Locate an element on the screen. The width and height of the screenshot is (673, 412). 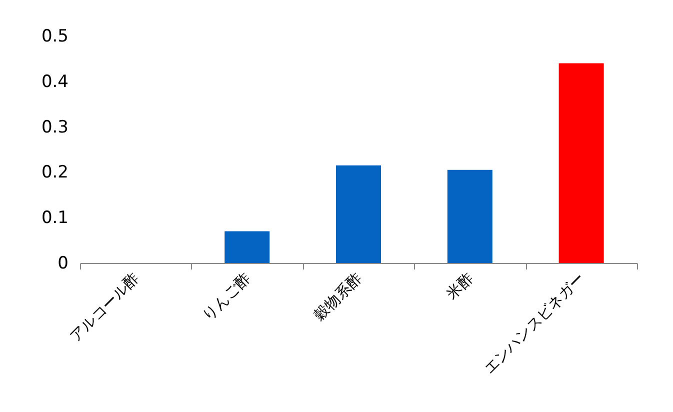
y-tick-label: 0.2 is located at coordinates (54, 172).